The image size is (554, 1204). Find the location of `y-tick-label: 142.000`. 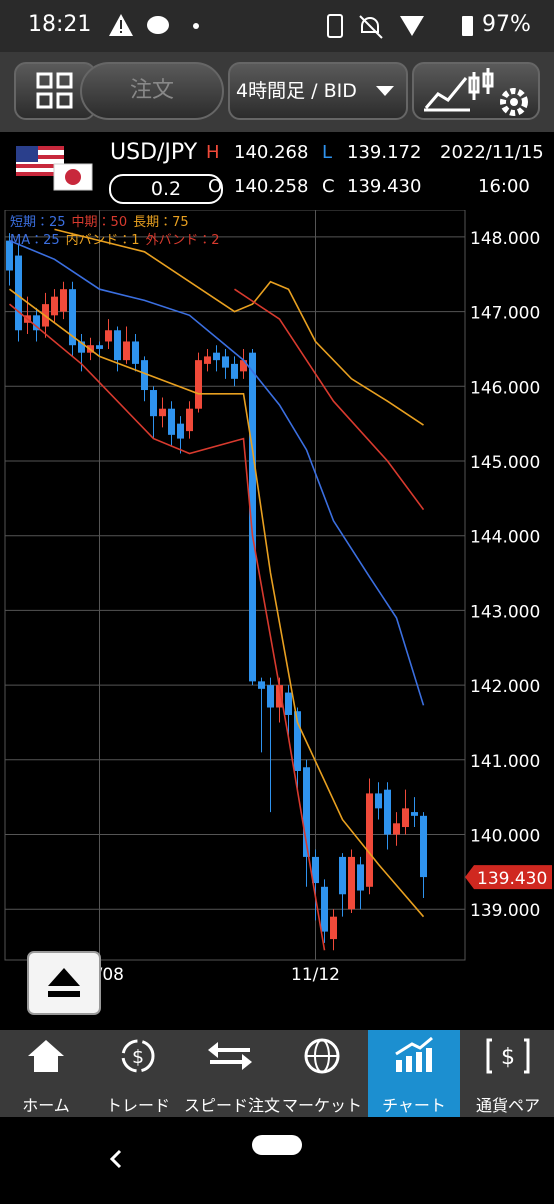

y-tick-label: 142.000 is located at coordinates (505, 687).